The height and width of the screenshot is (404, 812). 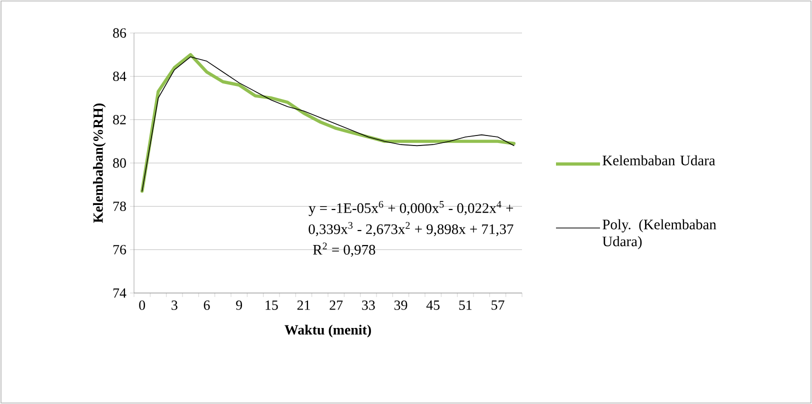 I want to click on legend-label: Poly. (Kelembaban Udara), so click(x=659, y=234).